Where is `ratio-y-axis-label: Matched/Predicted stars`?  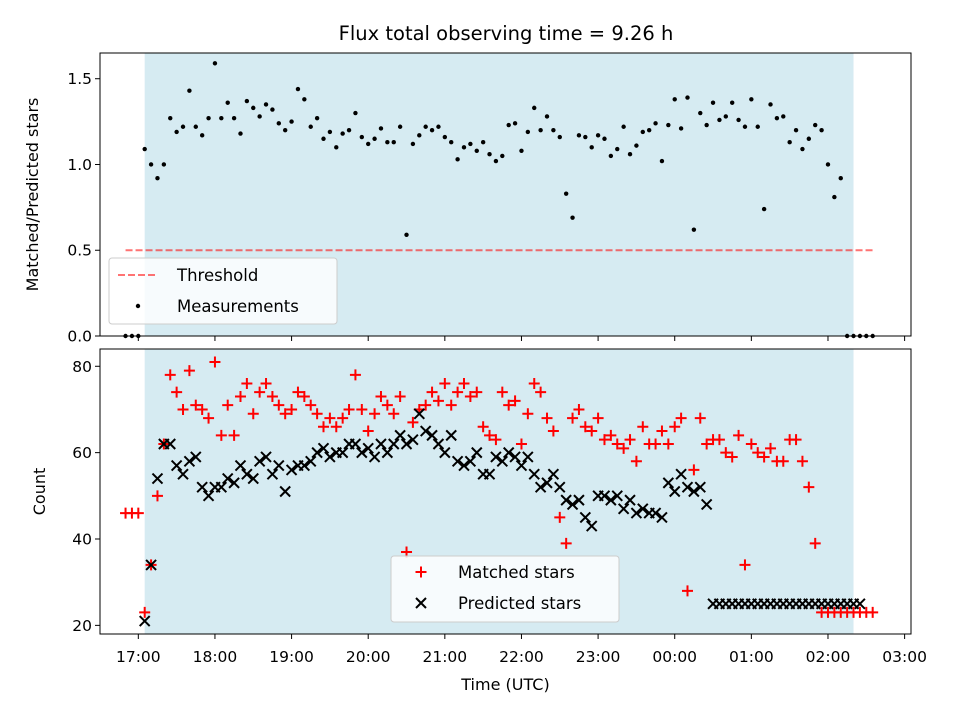 ratio-y-axis-label: Matched/Predicted stars is located at coordinates (32, 195).